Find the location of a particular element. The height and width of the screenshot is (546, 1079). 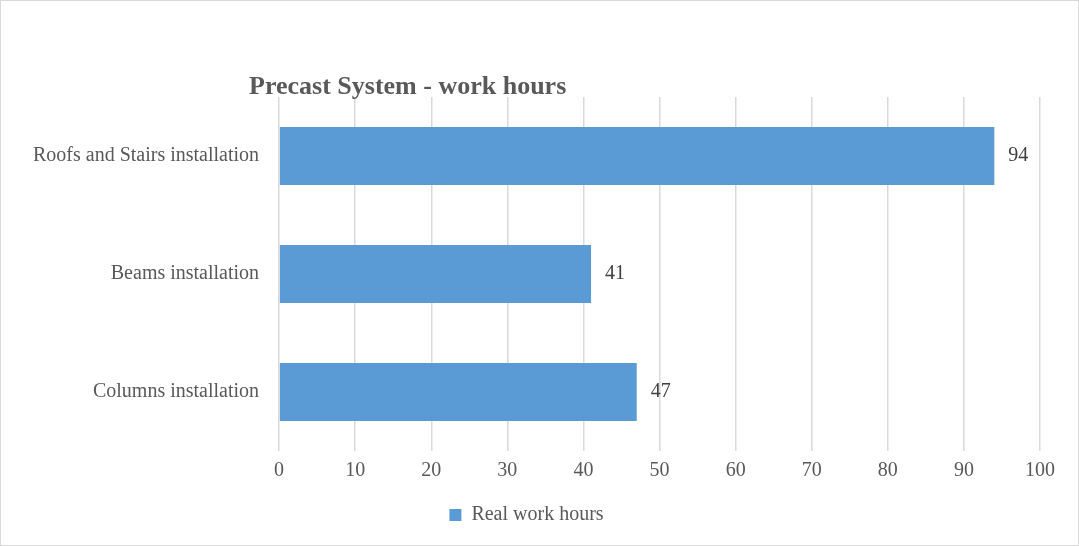

x-tick-label: 30 is located at coordinates (507, 469).